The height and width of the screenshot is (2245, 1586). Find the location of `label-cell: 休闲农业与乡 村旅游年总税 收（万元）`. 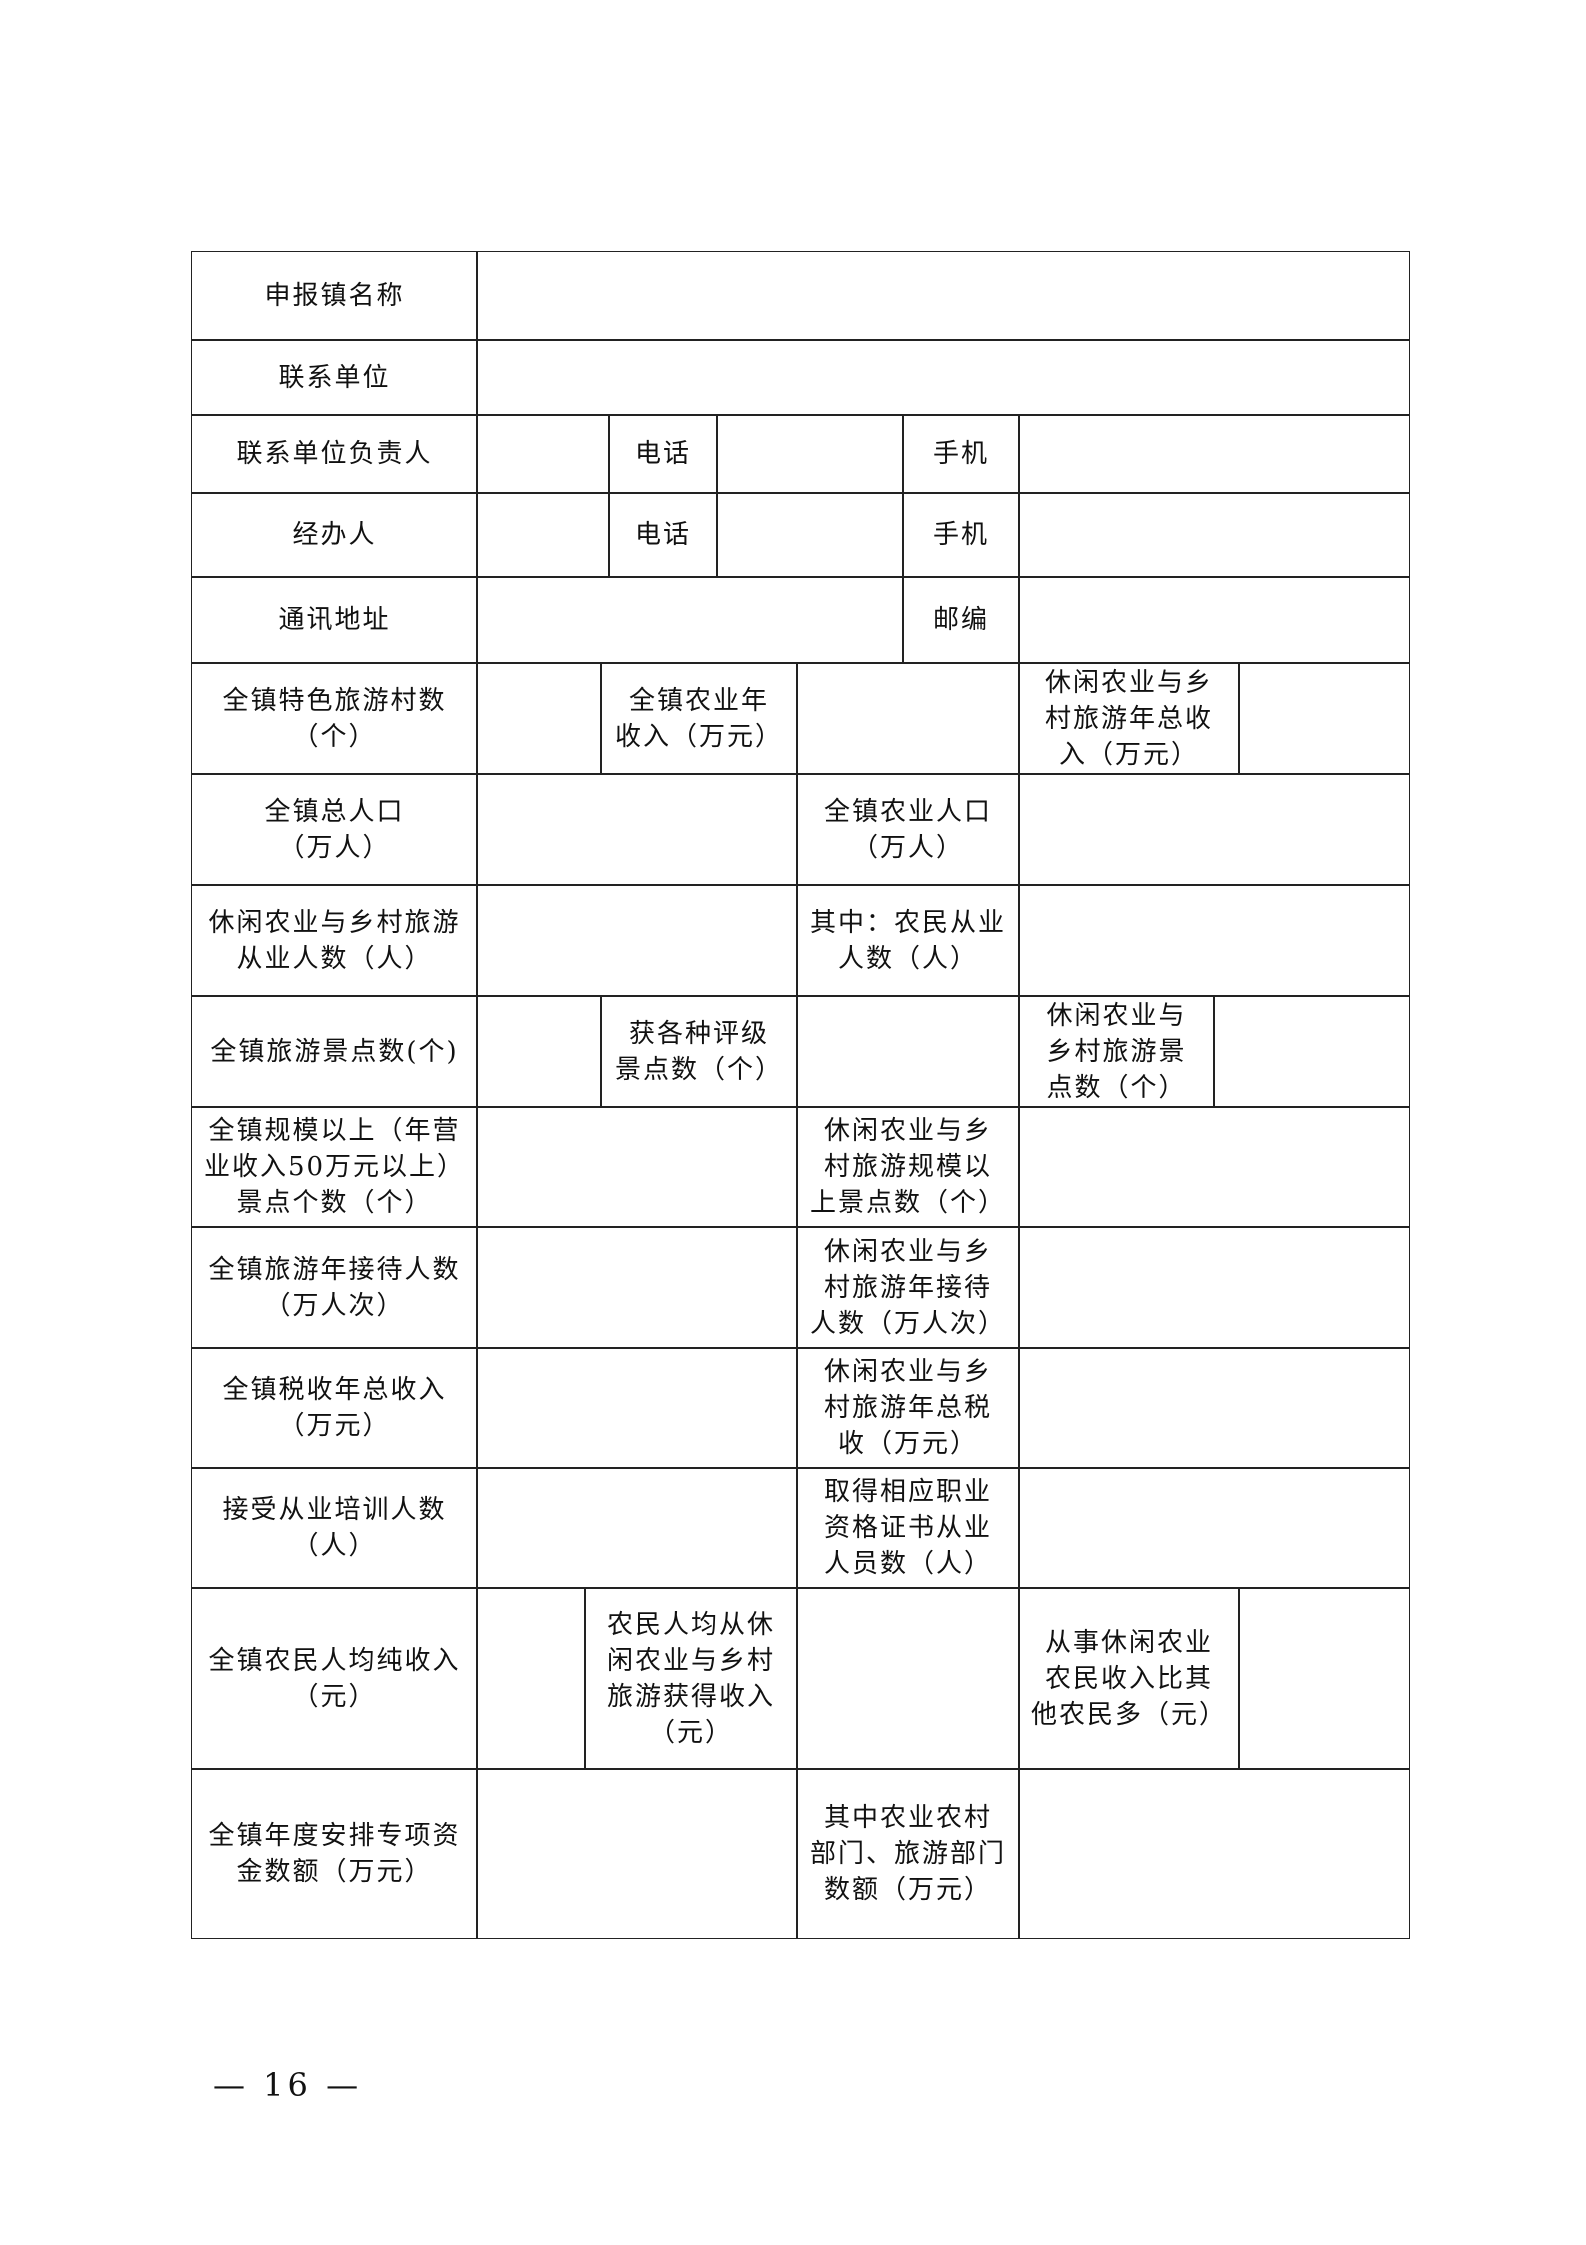

label-cell: 休闲农业与乡 村旅游年总税 收（万元） is located at coordinates (908, 1408).